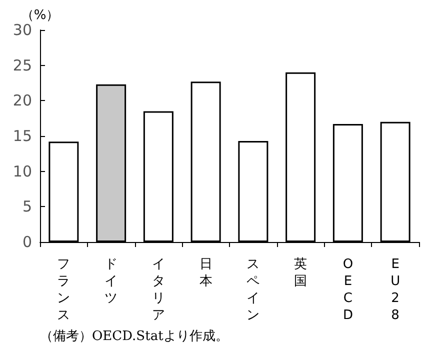  I want to click on x-tick-label: 英国, so click(301, 273).